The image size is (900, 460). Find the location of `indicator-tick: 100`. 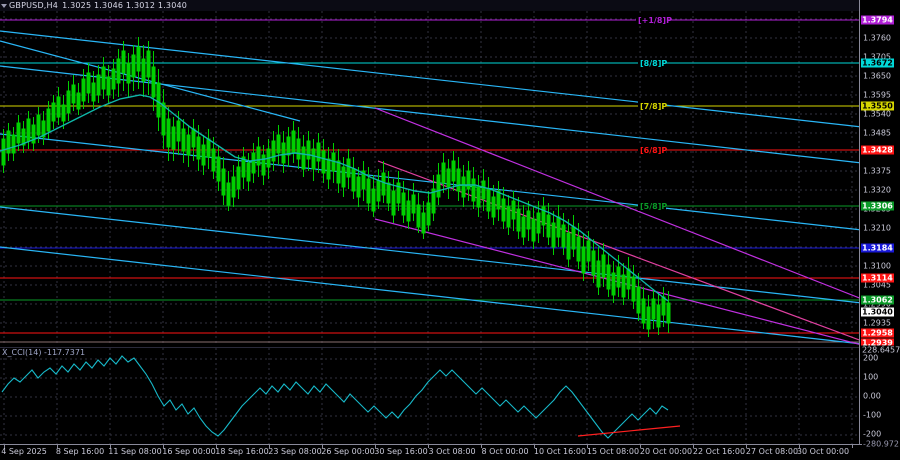

indicator-tick: 100 is located at coordinates (871, 377).